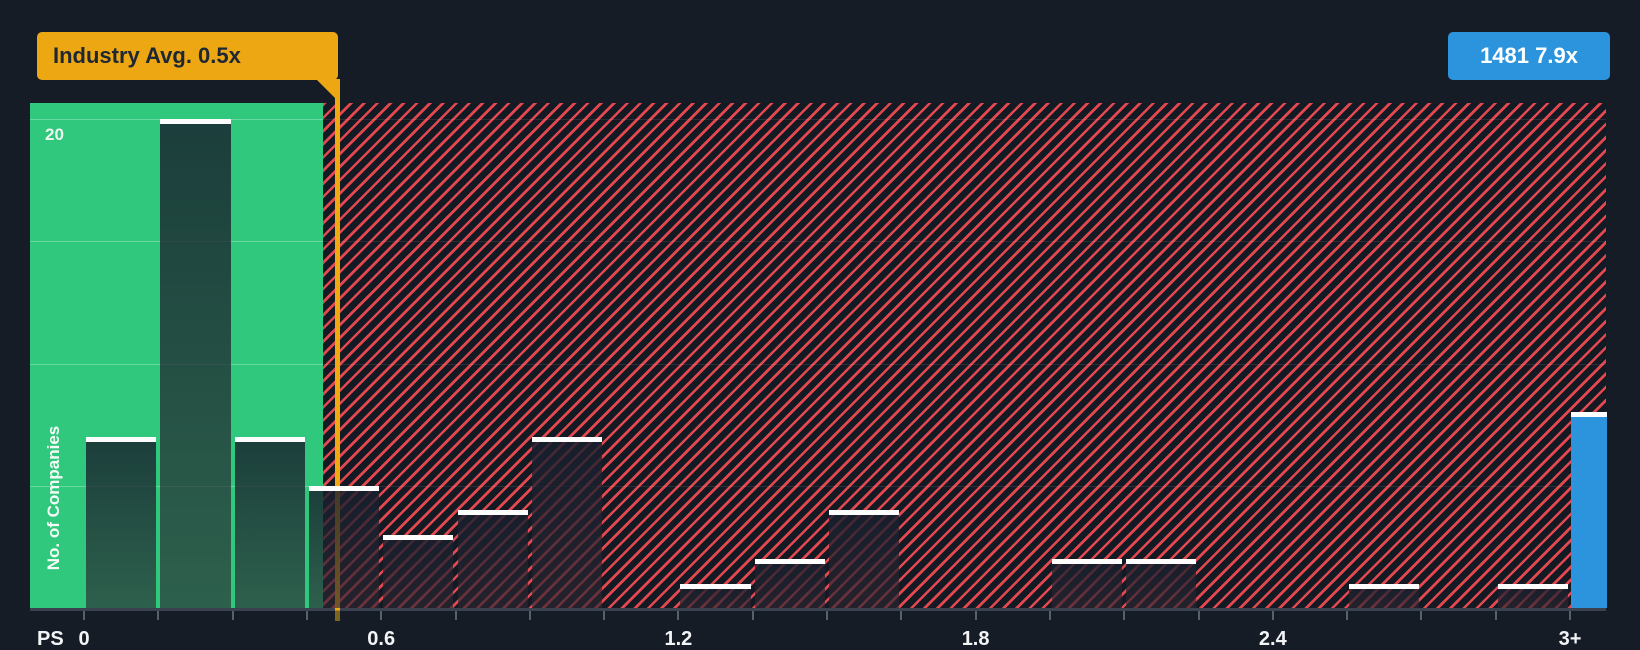 Image resolution: width=1640 pixels, height=650 pixels. Describe the element at coordinates (84, 639) in the screenshot. I see `x-tick-label: 0` at that location.